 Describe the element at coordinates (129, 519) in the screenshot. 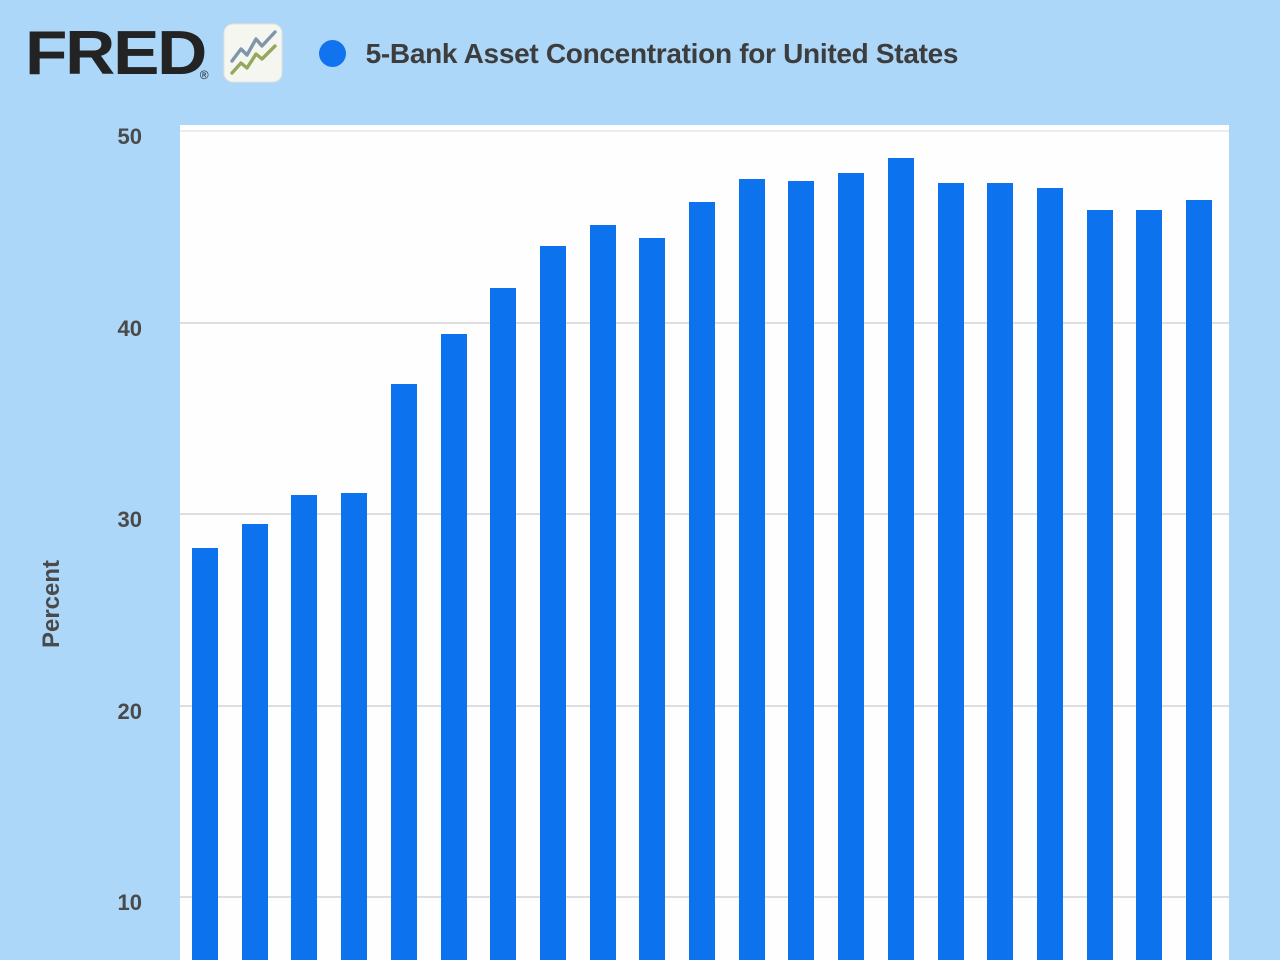

I see `ytick-label-30: 30` at that location.